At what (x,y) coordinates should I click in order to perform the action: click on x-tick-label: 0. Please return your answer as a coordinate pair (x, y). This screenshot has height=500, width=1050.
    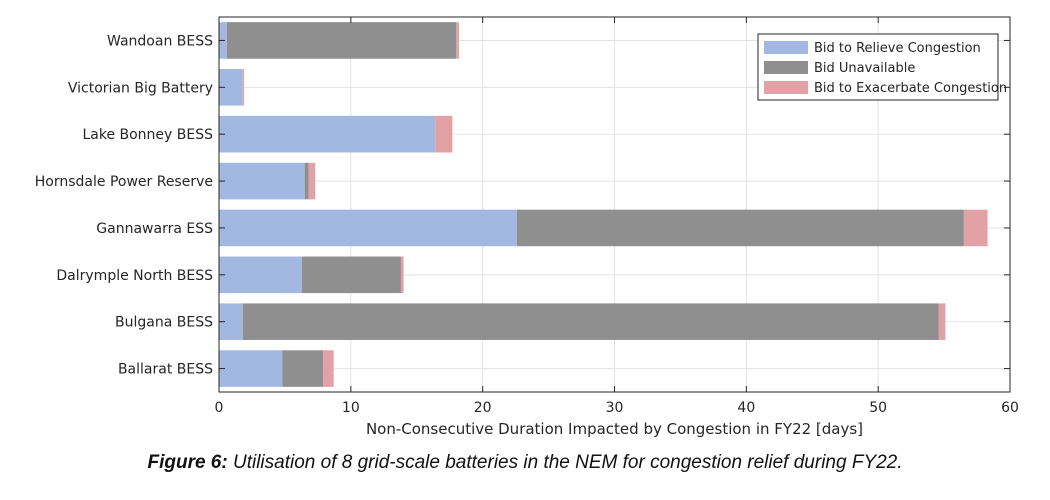
    Looking at the image, I should click on (219, 408).